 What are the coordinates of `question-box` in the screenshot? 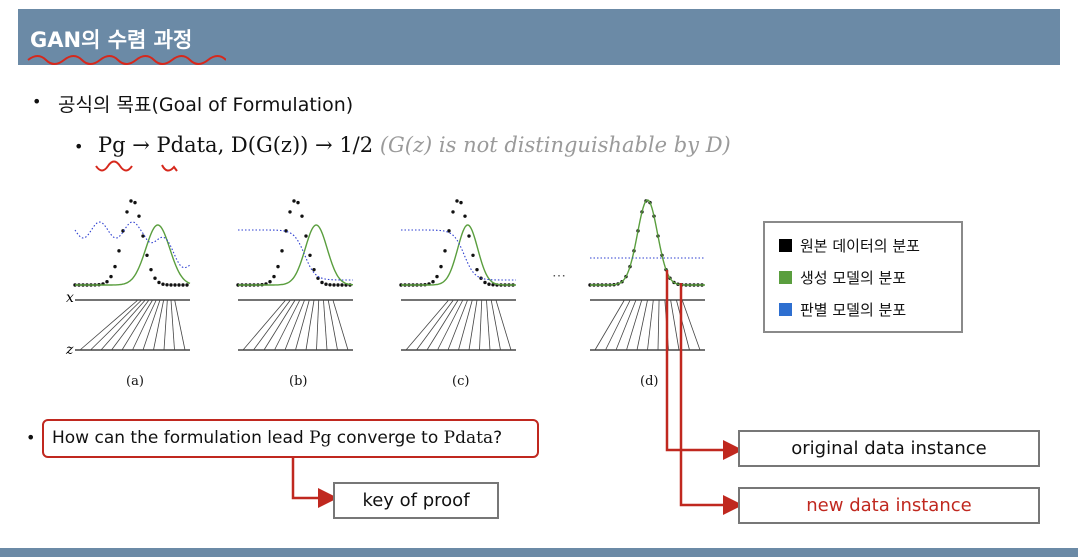 It's located at (290, 438).